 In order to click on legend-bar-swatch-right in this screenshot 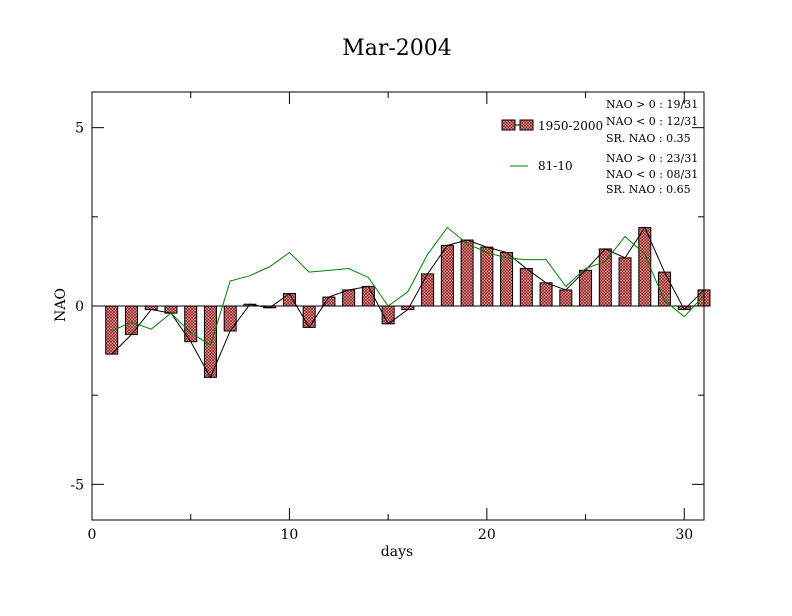, I will do `click(526, 125)`.